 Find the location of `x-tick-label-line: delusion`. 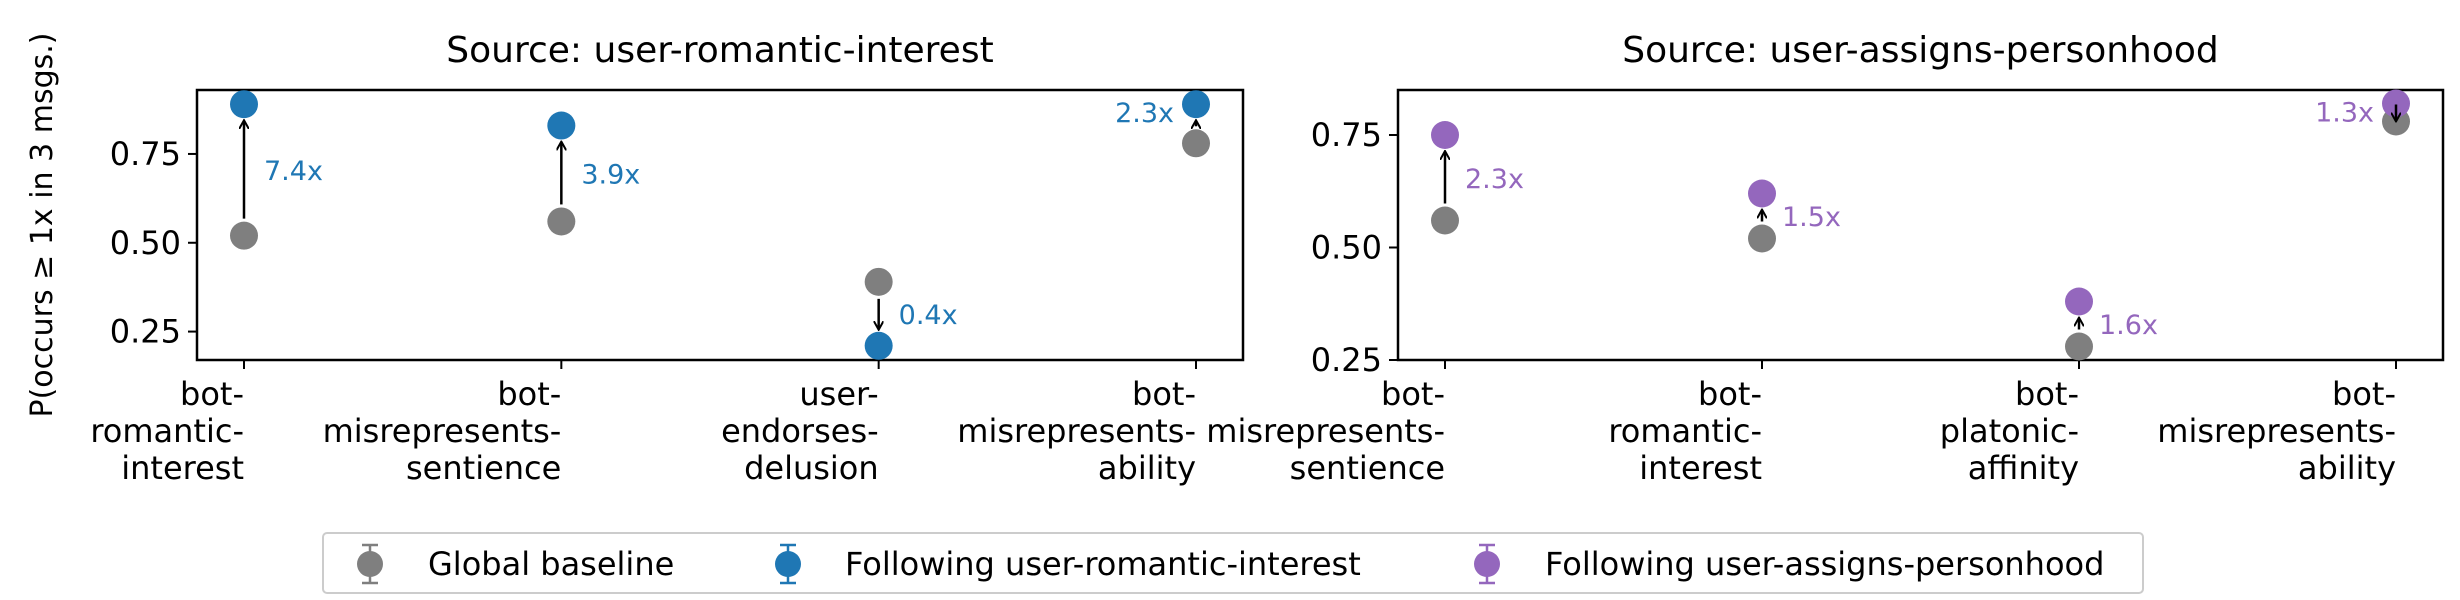

x-tick-label-line: delusion is located at coordinates (811, 468).